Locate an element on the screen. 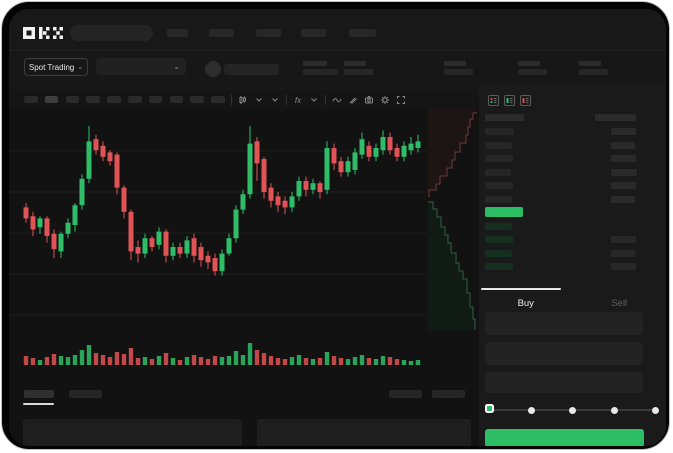 Image resolution: width=673 pixels, height=453 pixels. coin-avatar is located at coordinates (213, 69).